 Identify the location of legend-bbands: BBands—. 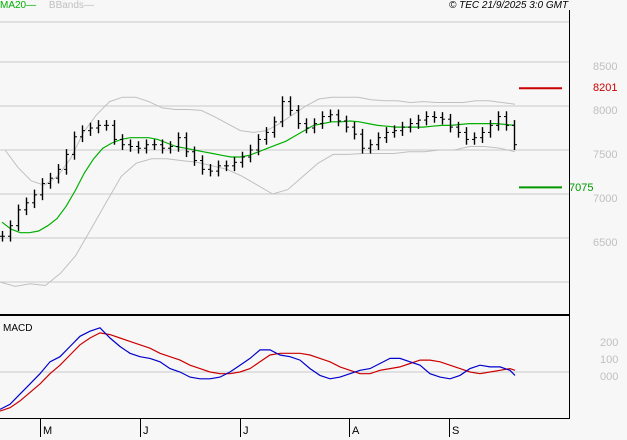
(71, 5).